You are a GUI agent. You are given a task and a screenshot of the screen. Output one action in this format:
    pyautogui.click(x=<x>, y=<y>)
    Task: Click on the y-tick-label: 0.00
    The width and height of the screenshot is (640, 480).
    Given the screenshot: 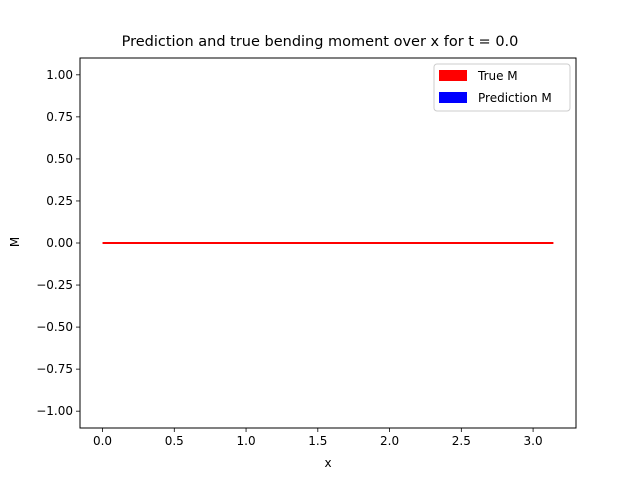 What is the action you would take?
    pyautogui.click(x=59, y=243)
    